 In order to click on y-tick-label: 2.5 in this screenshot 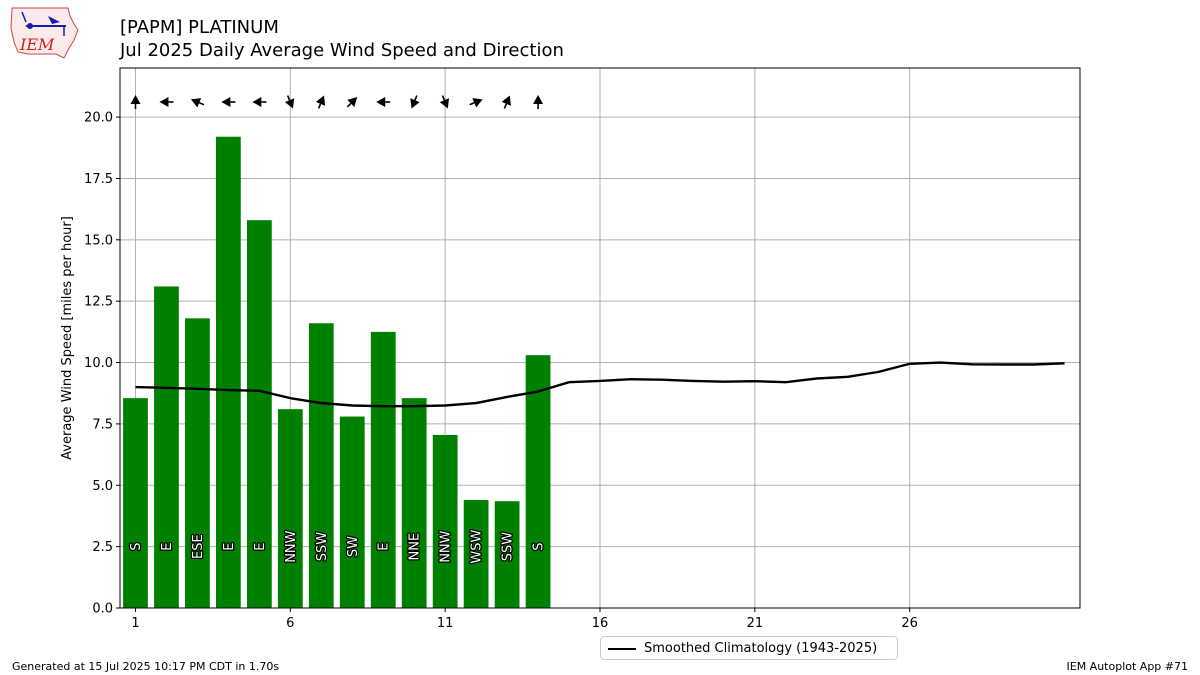, I will do `click(102, 547)`.